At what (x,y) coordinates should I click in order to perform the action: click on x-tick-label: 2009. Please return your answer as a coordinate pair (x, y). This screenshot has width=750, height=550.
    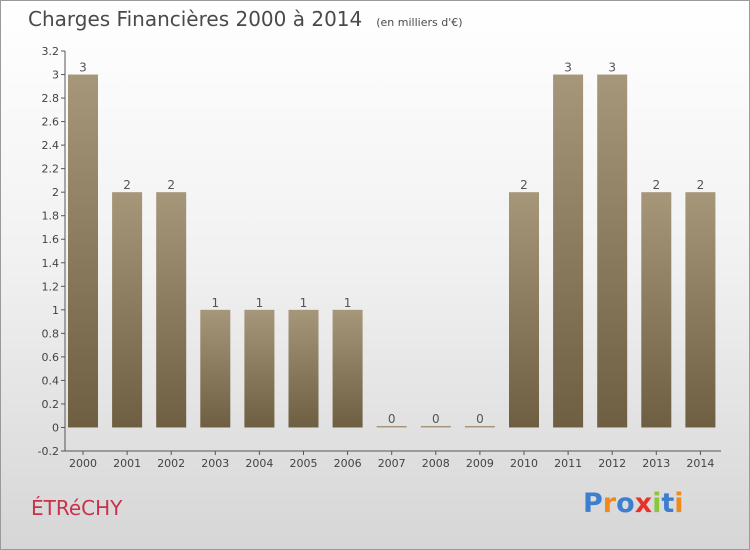
    Looking at the image, I should click on (480, 463).